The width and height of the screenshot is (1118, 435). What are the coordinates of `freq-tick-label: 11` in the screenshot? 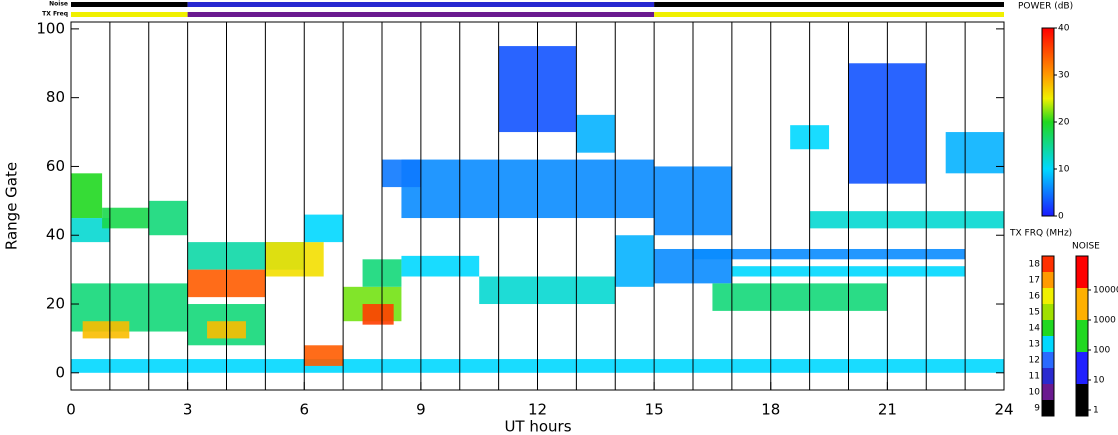 It's located at (1034, 377).